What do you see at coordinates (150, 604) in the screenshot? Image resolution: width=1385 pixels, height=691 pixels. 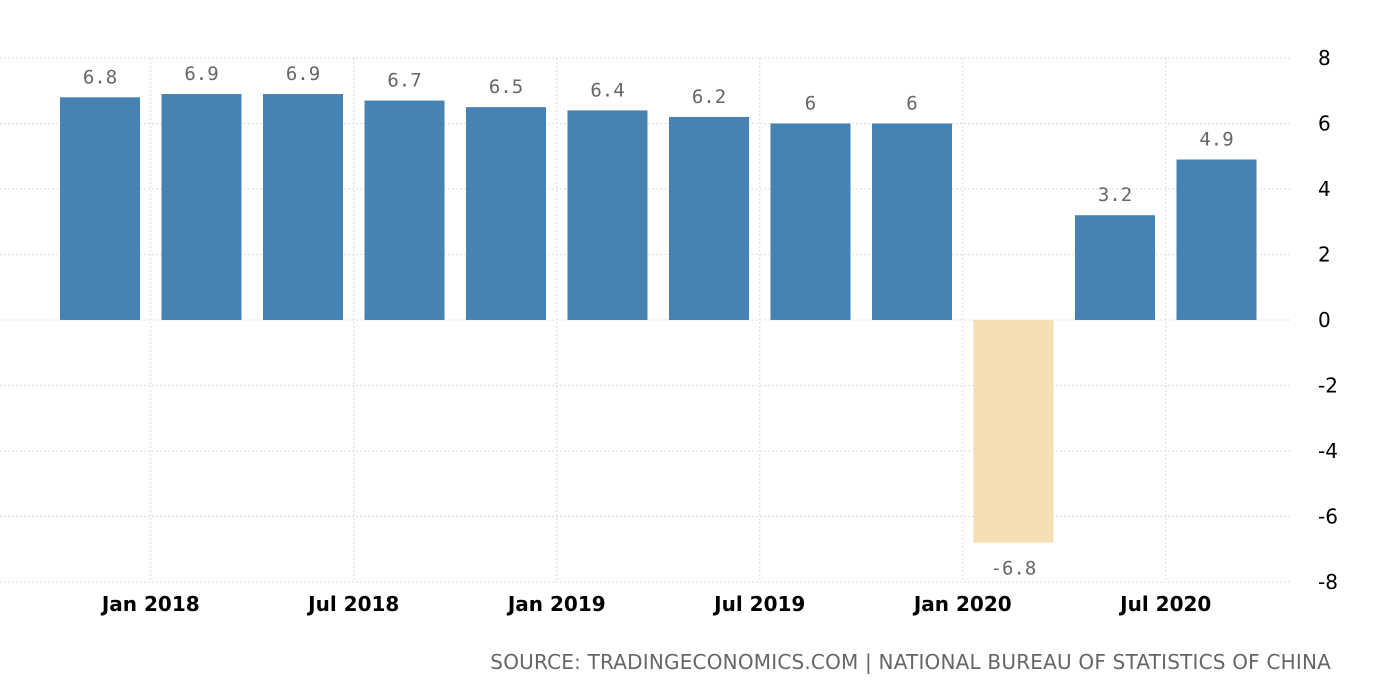 I see `x-tick-label: Jan 2018` at bounding box center [150, 604].